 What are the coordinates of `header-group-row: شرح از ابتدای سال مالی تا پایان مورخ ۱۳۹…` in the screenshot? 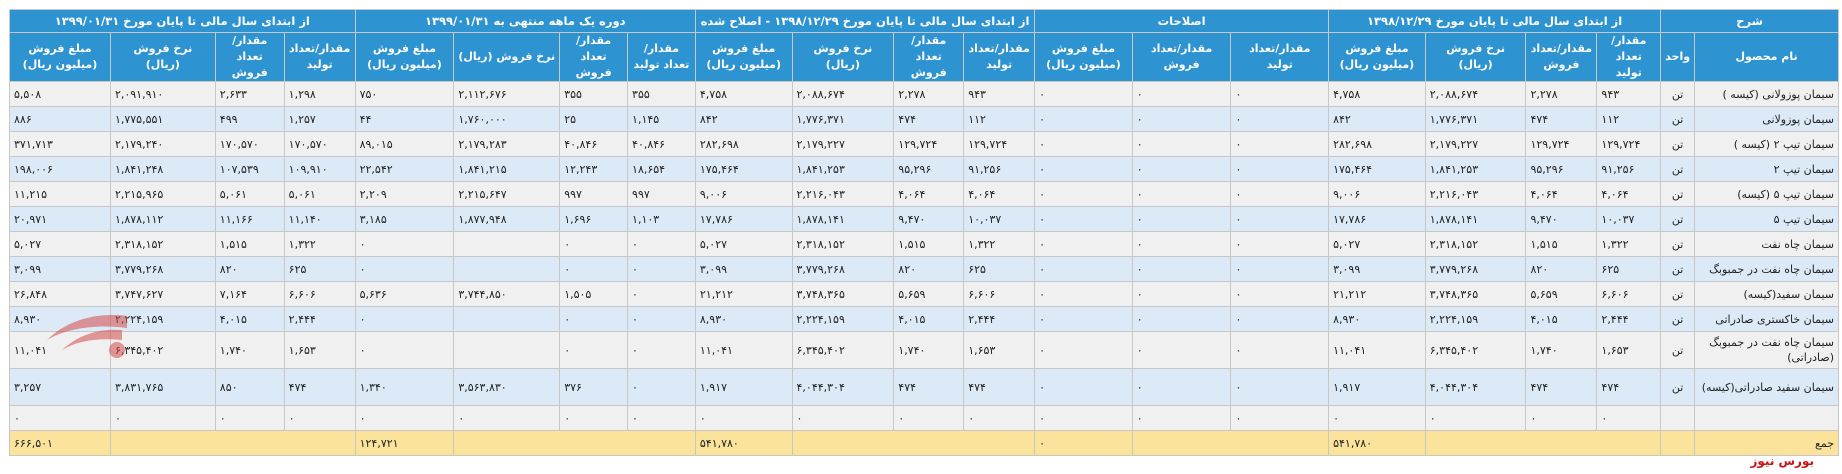 It's located at (924, 21).